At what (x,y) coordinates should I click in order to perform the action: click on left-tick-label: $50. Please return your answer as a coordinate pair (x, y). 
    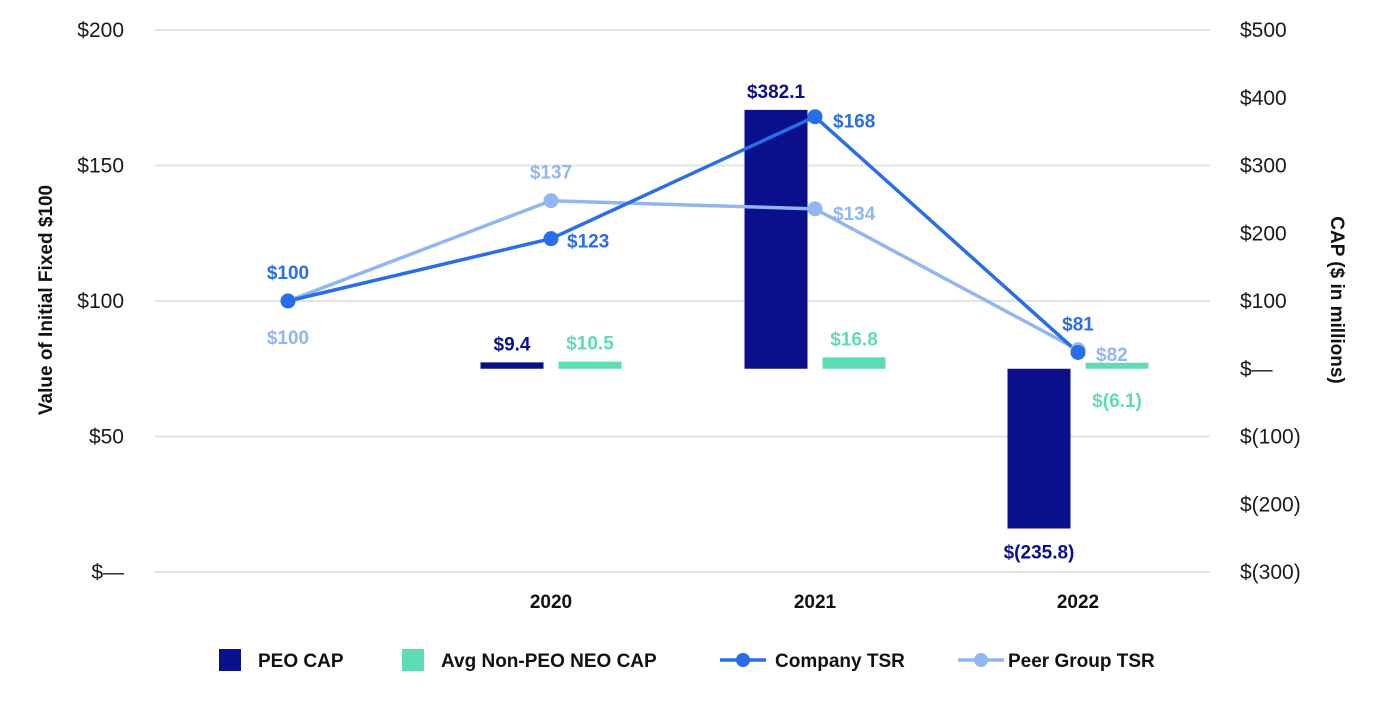
    Looking at the image, I should click on (106, 437).